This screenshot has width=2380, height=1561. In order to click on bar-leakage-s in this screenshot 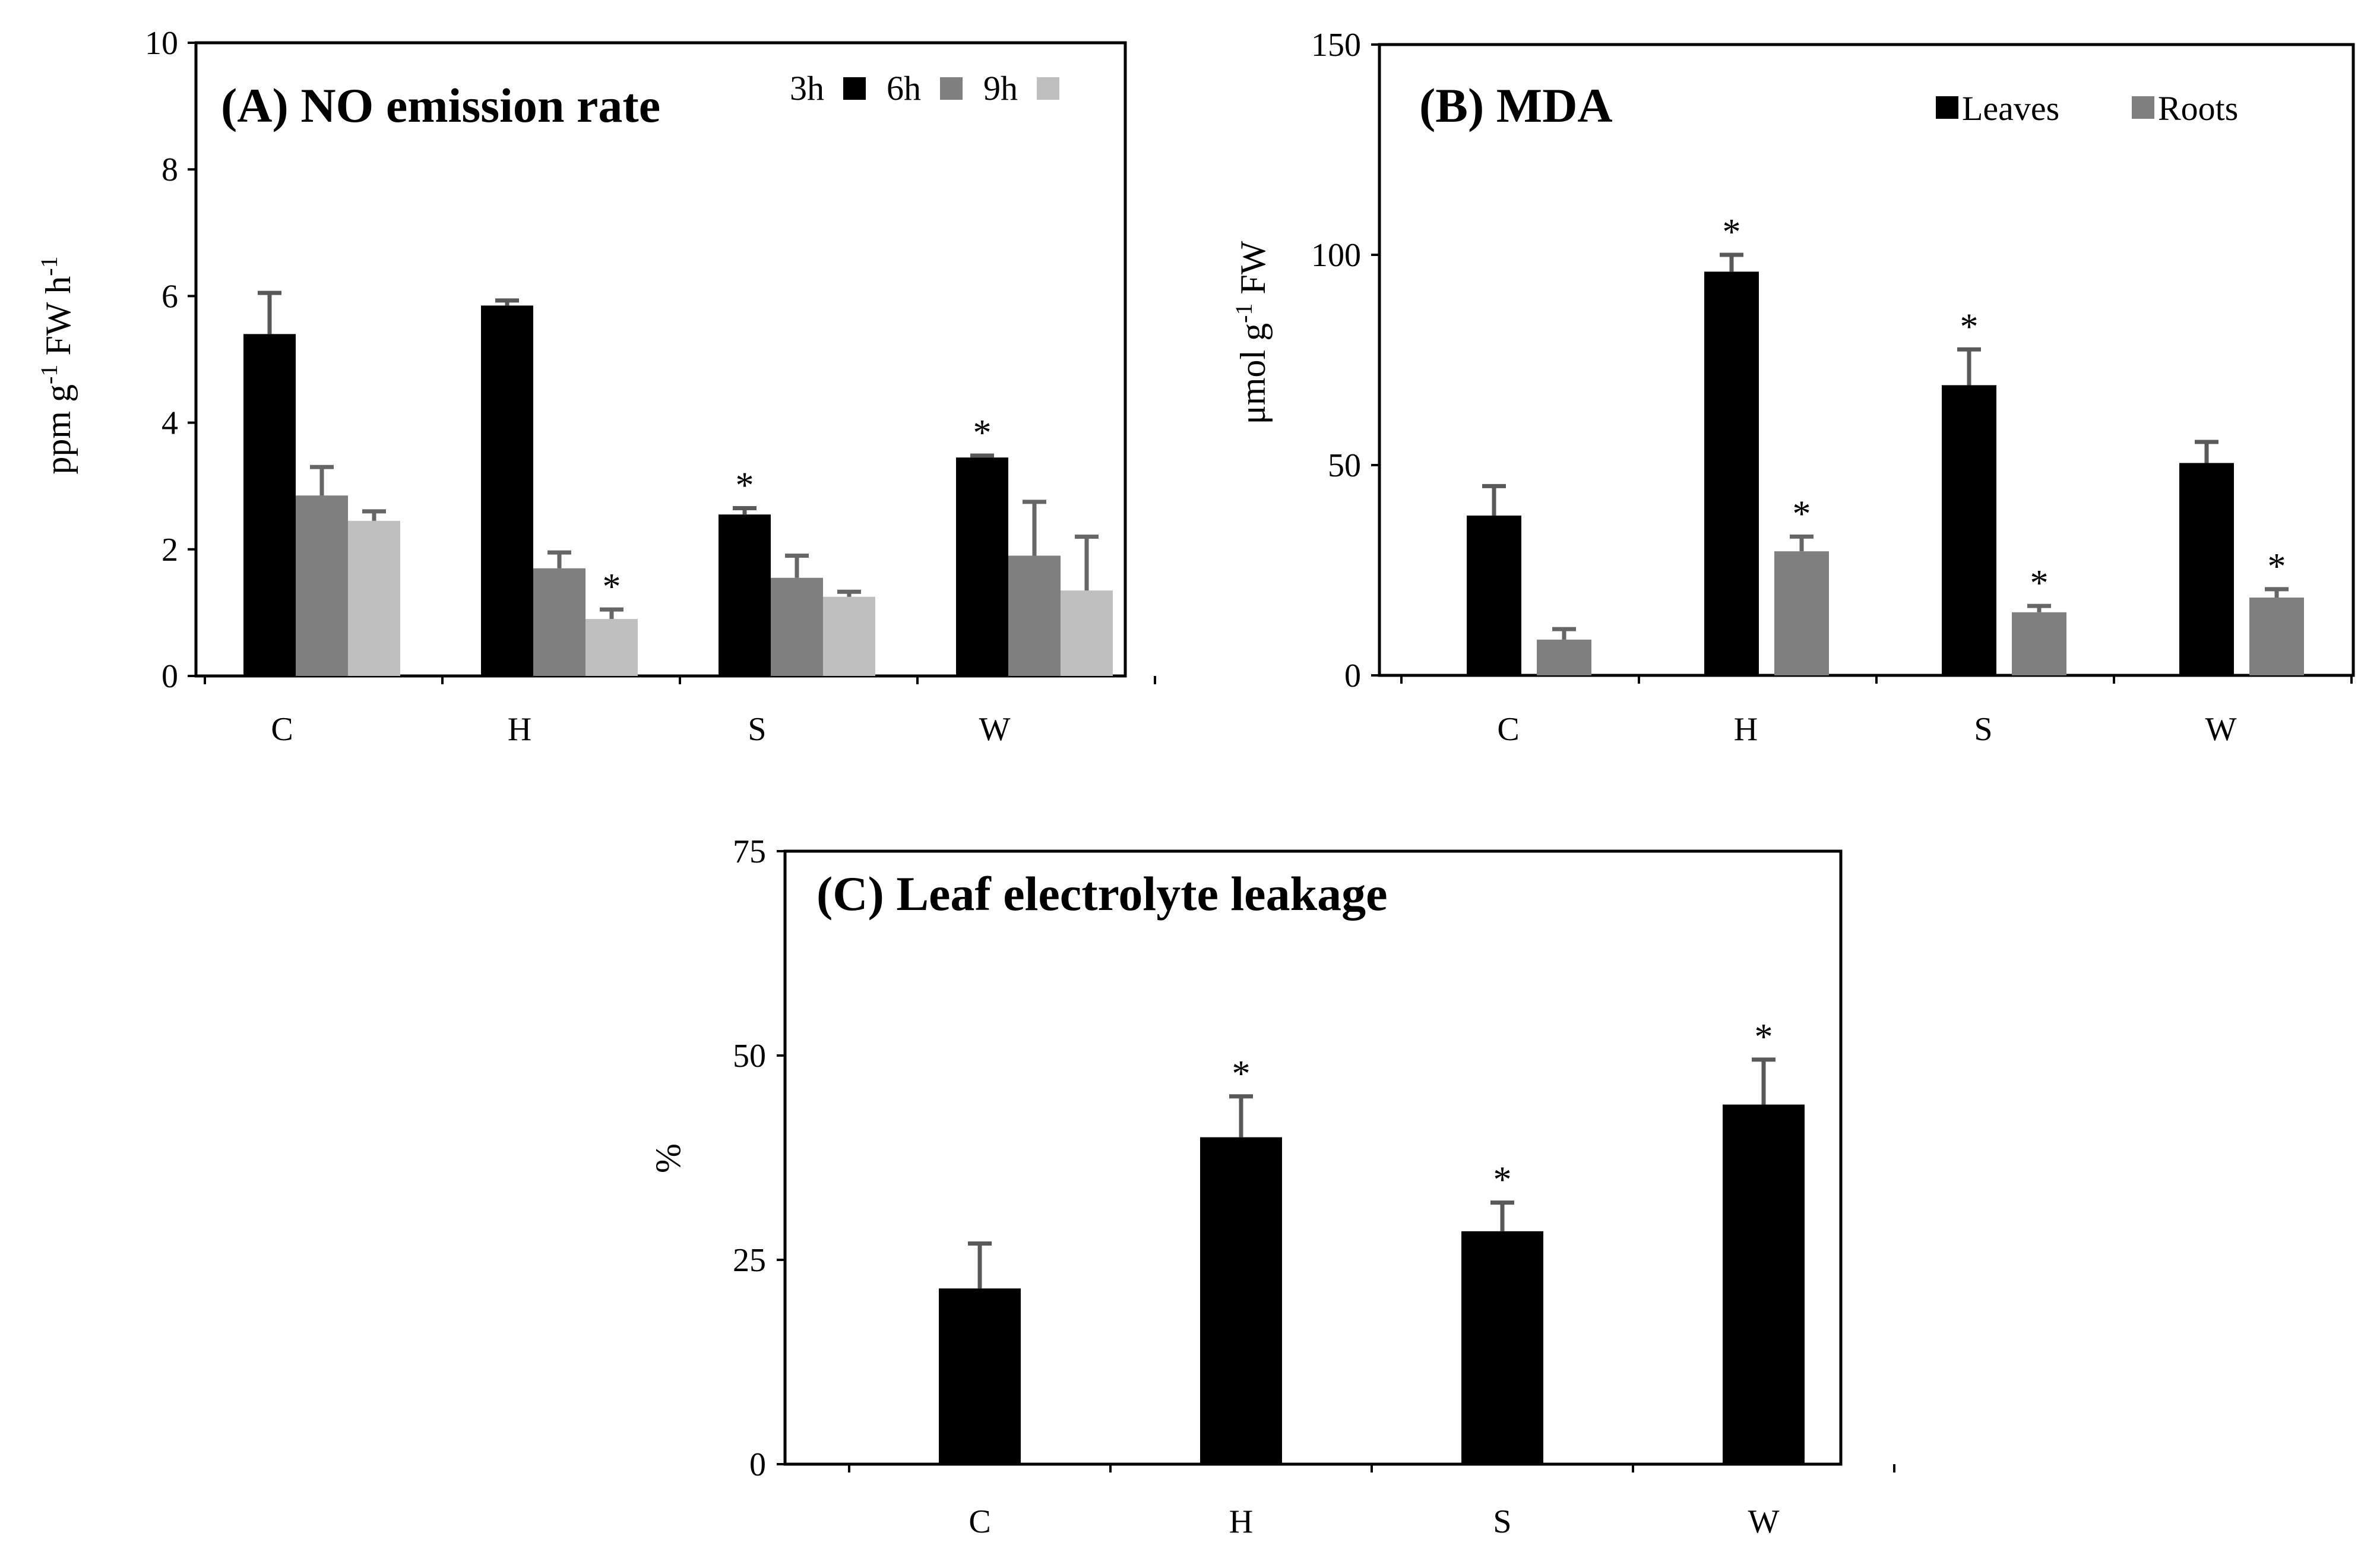, I will do `click(1502, 1347)`.